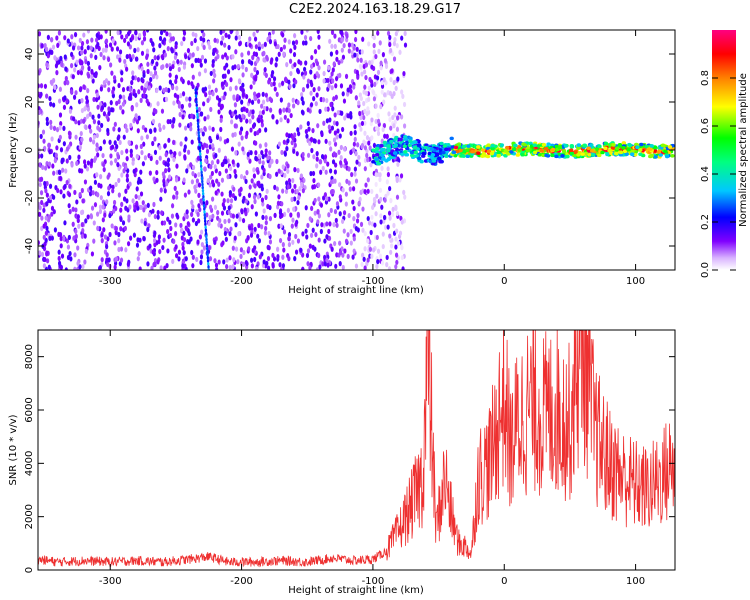 Image resolution: width=750 pixels, height=600 pixels. What do you see at coordinates (705, 78) in the screenshot?
I see `colorbar-tick-label: 0.8` at bounding box center [705, 78].